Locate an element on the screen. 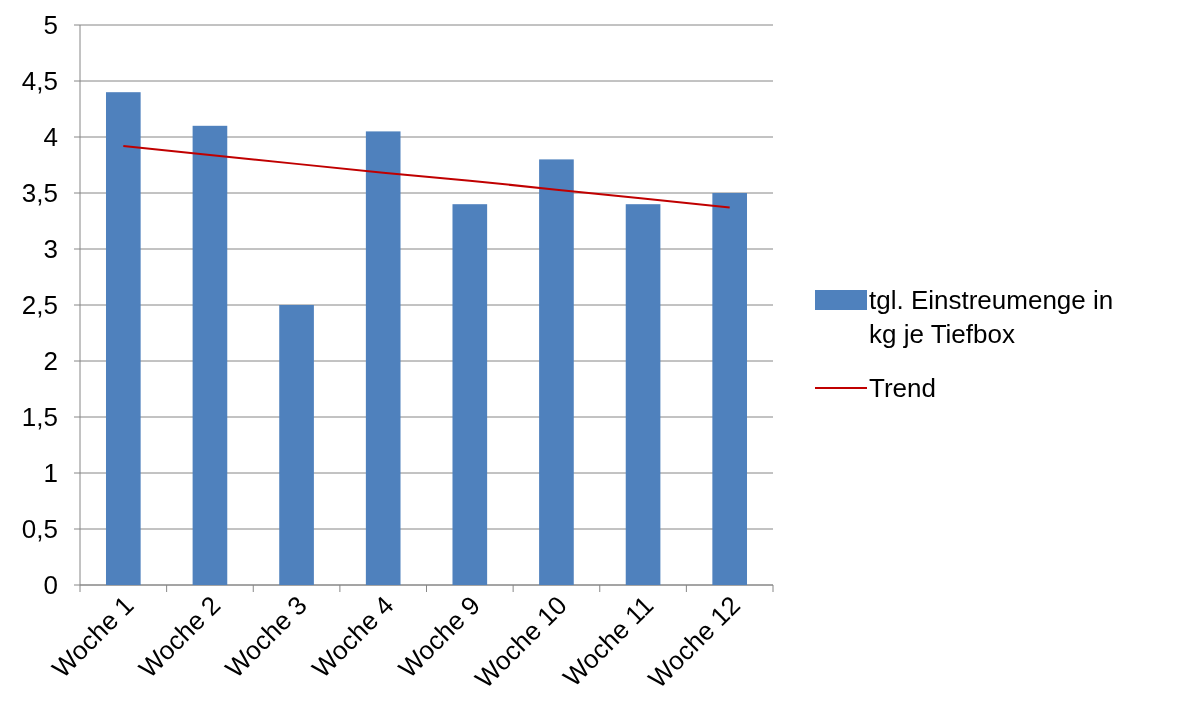 This screenshot has width=1180, height=721. legend-label: Trend is located at coordinates (902, 388).